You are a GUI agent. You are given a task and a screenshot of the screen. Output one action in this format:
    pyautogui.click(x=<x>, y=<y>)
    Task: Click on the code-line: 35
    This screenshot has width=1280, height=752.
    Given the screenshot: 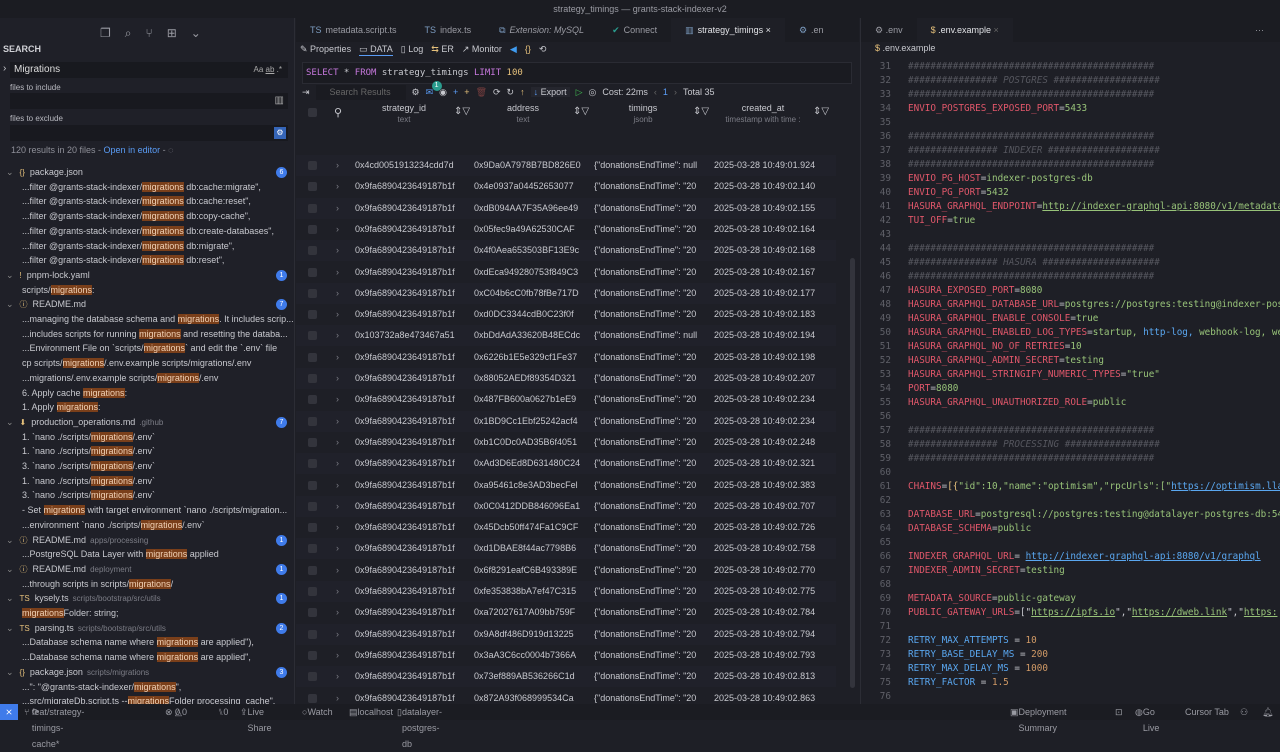 What is the action you would take?
    pyautogui.click(x=1070, y=123)
    